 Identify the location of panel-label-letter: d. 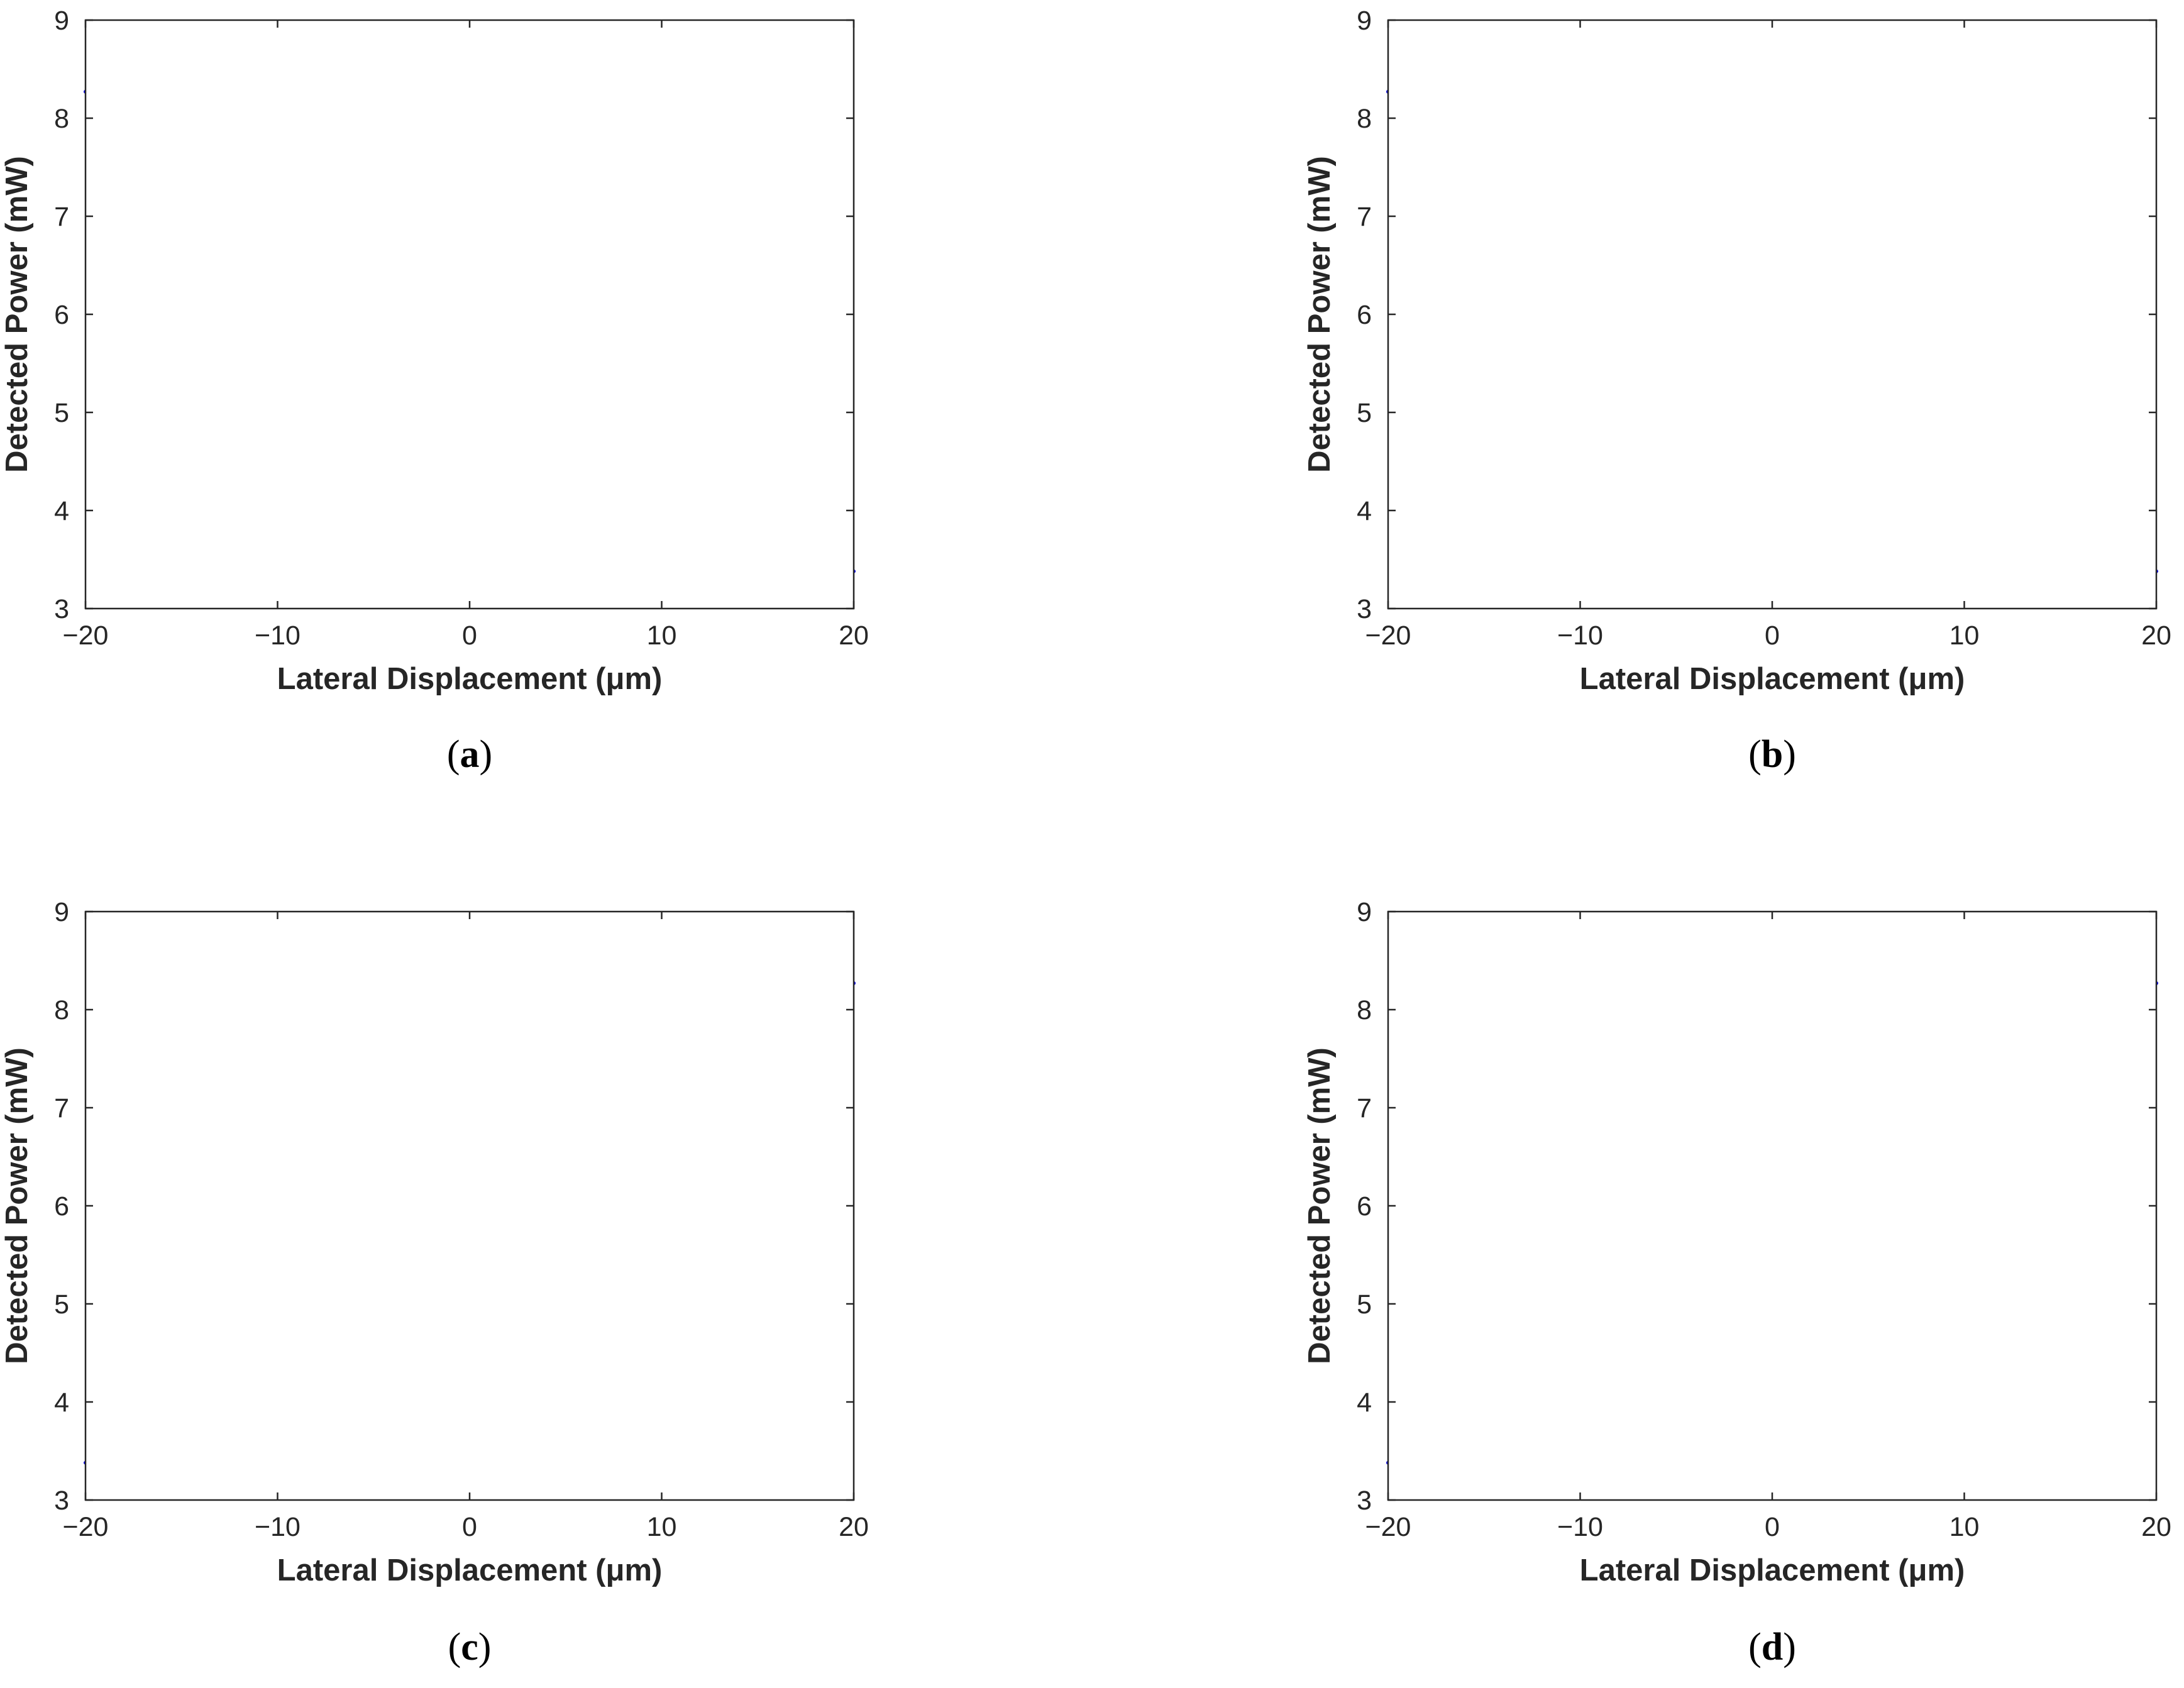
(1772, 1647).